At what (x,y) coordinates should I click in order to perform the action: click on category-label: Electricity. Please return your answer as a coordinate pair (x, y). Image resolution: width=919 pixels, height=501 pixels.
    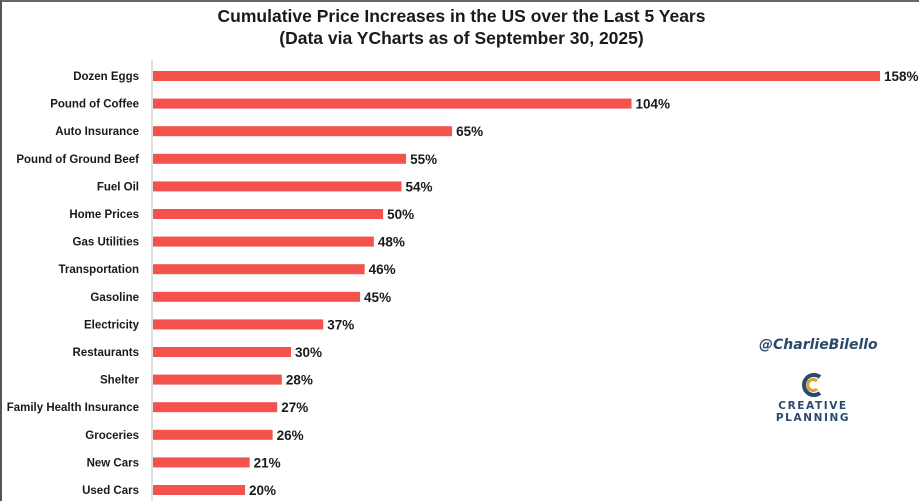
    Looking at the image, I should click on (112, 325).